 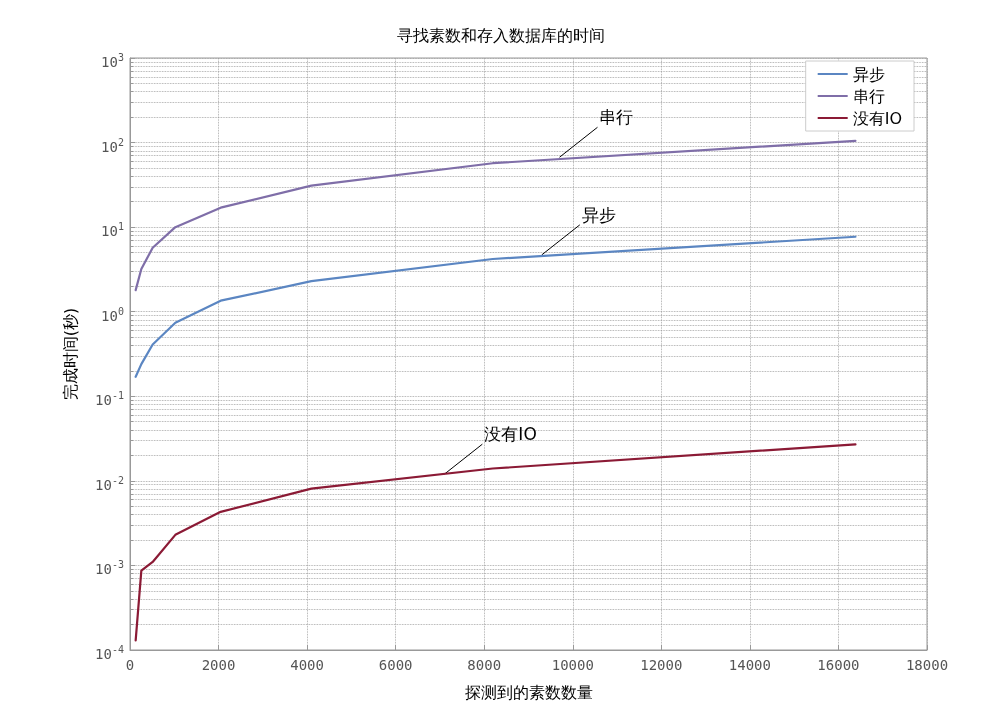 What do you see at coordinates (130, 665) in the screenshot?
I see `x-tick-label: 0` at bounding box center [130, 665].